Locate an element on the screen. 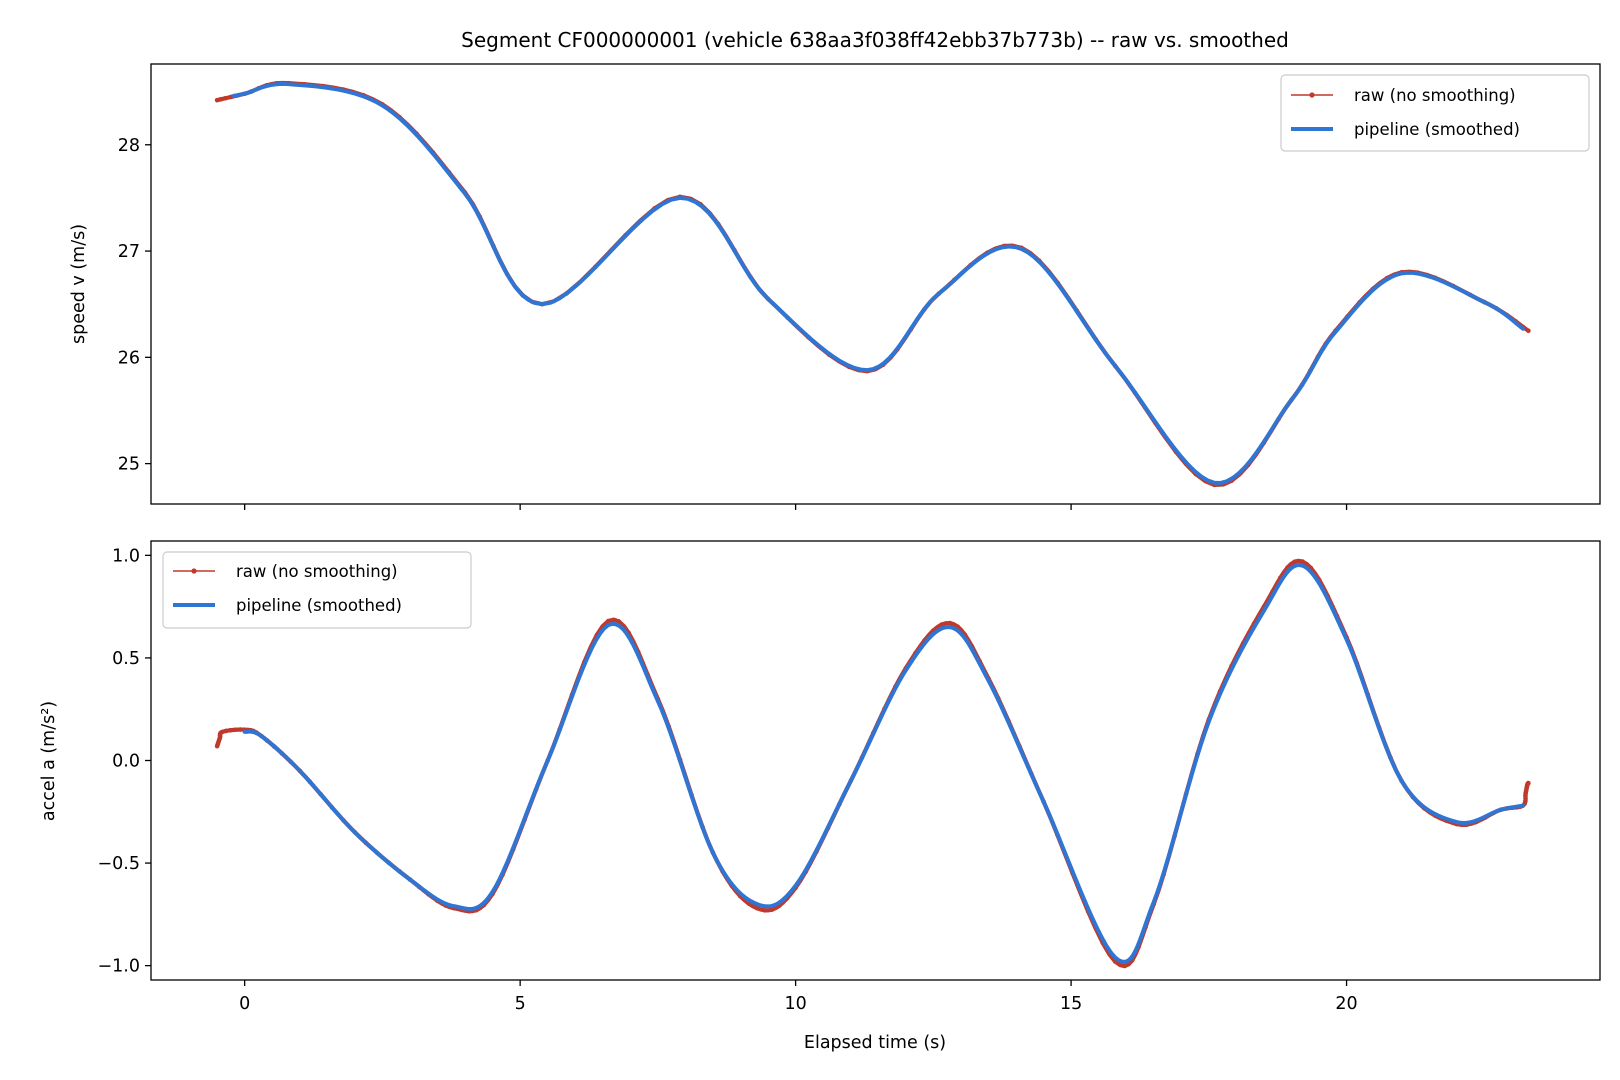 The image size is (1620, 1080). speed-y-tick-label: 25 is located at coordinates (129, 465).